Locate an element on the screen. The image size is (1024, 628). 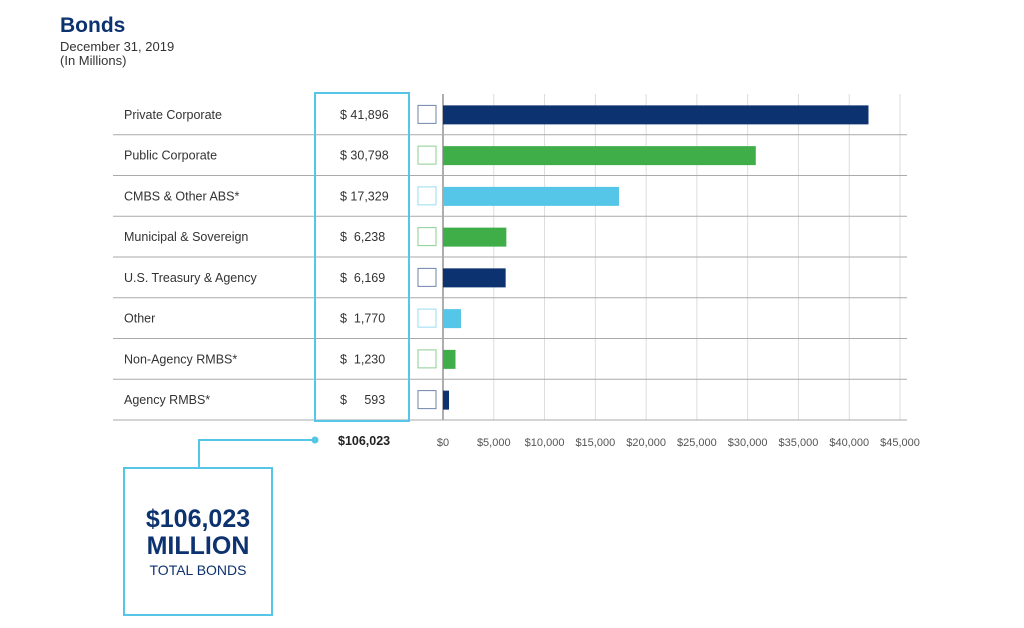
x-tick-label: $20,000 is located at coordinates (646, 443).